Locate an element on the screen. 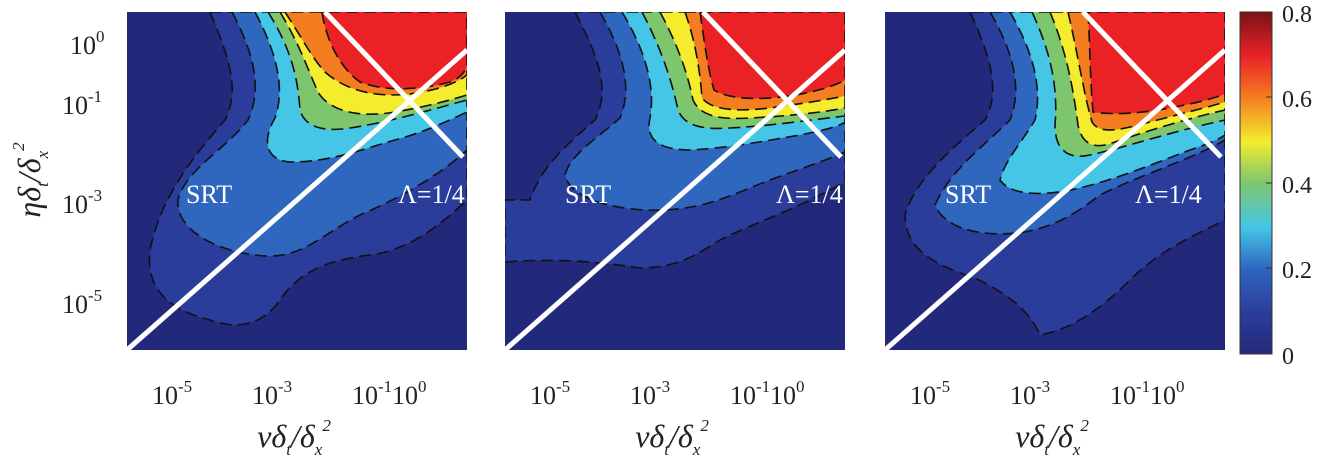  y-tick-label: 10⁻³ is located at coordinates (82, 202).